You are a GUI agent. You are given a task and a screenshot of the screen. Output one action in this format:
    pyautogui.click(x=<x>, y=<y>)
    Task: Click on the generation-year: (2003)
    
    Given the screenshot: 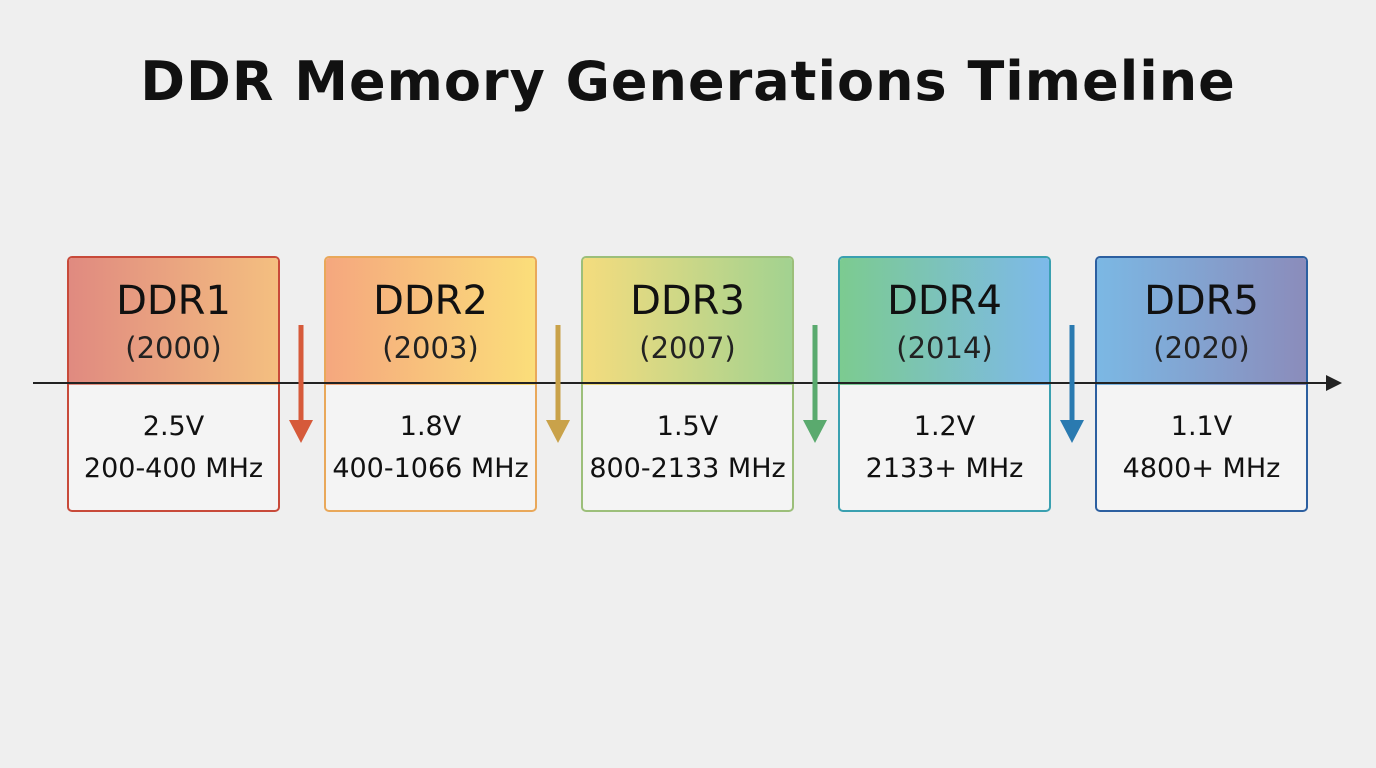 What is the action you would take?
    pyautogui.click(x=430, y=348)
    